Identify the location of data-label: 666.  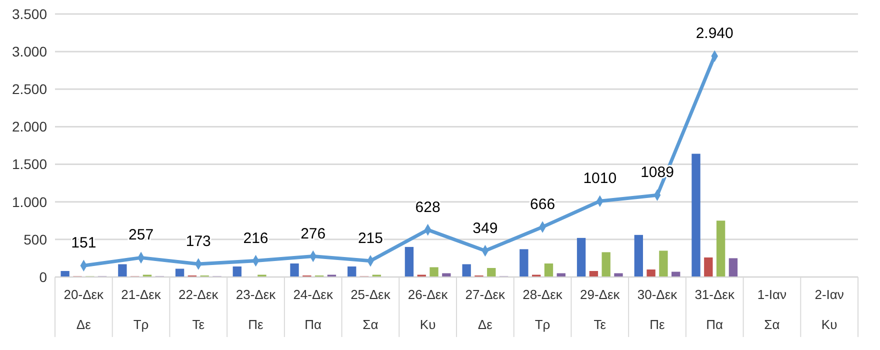
(543, 204).